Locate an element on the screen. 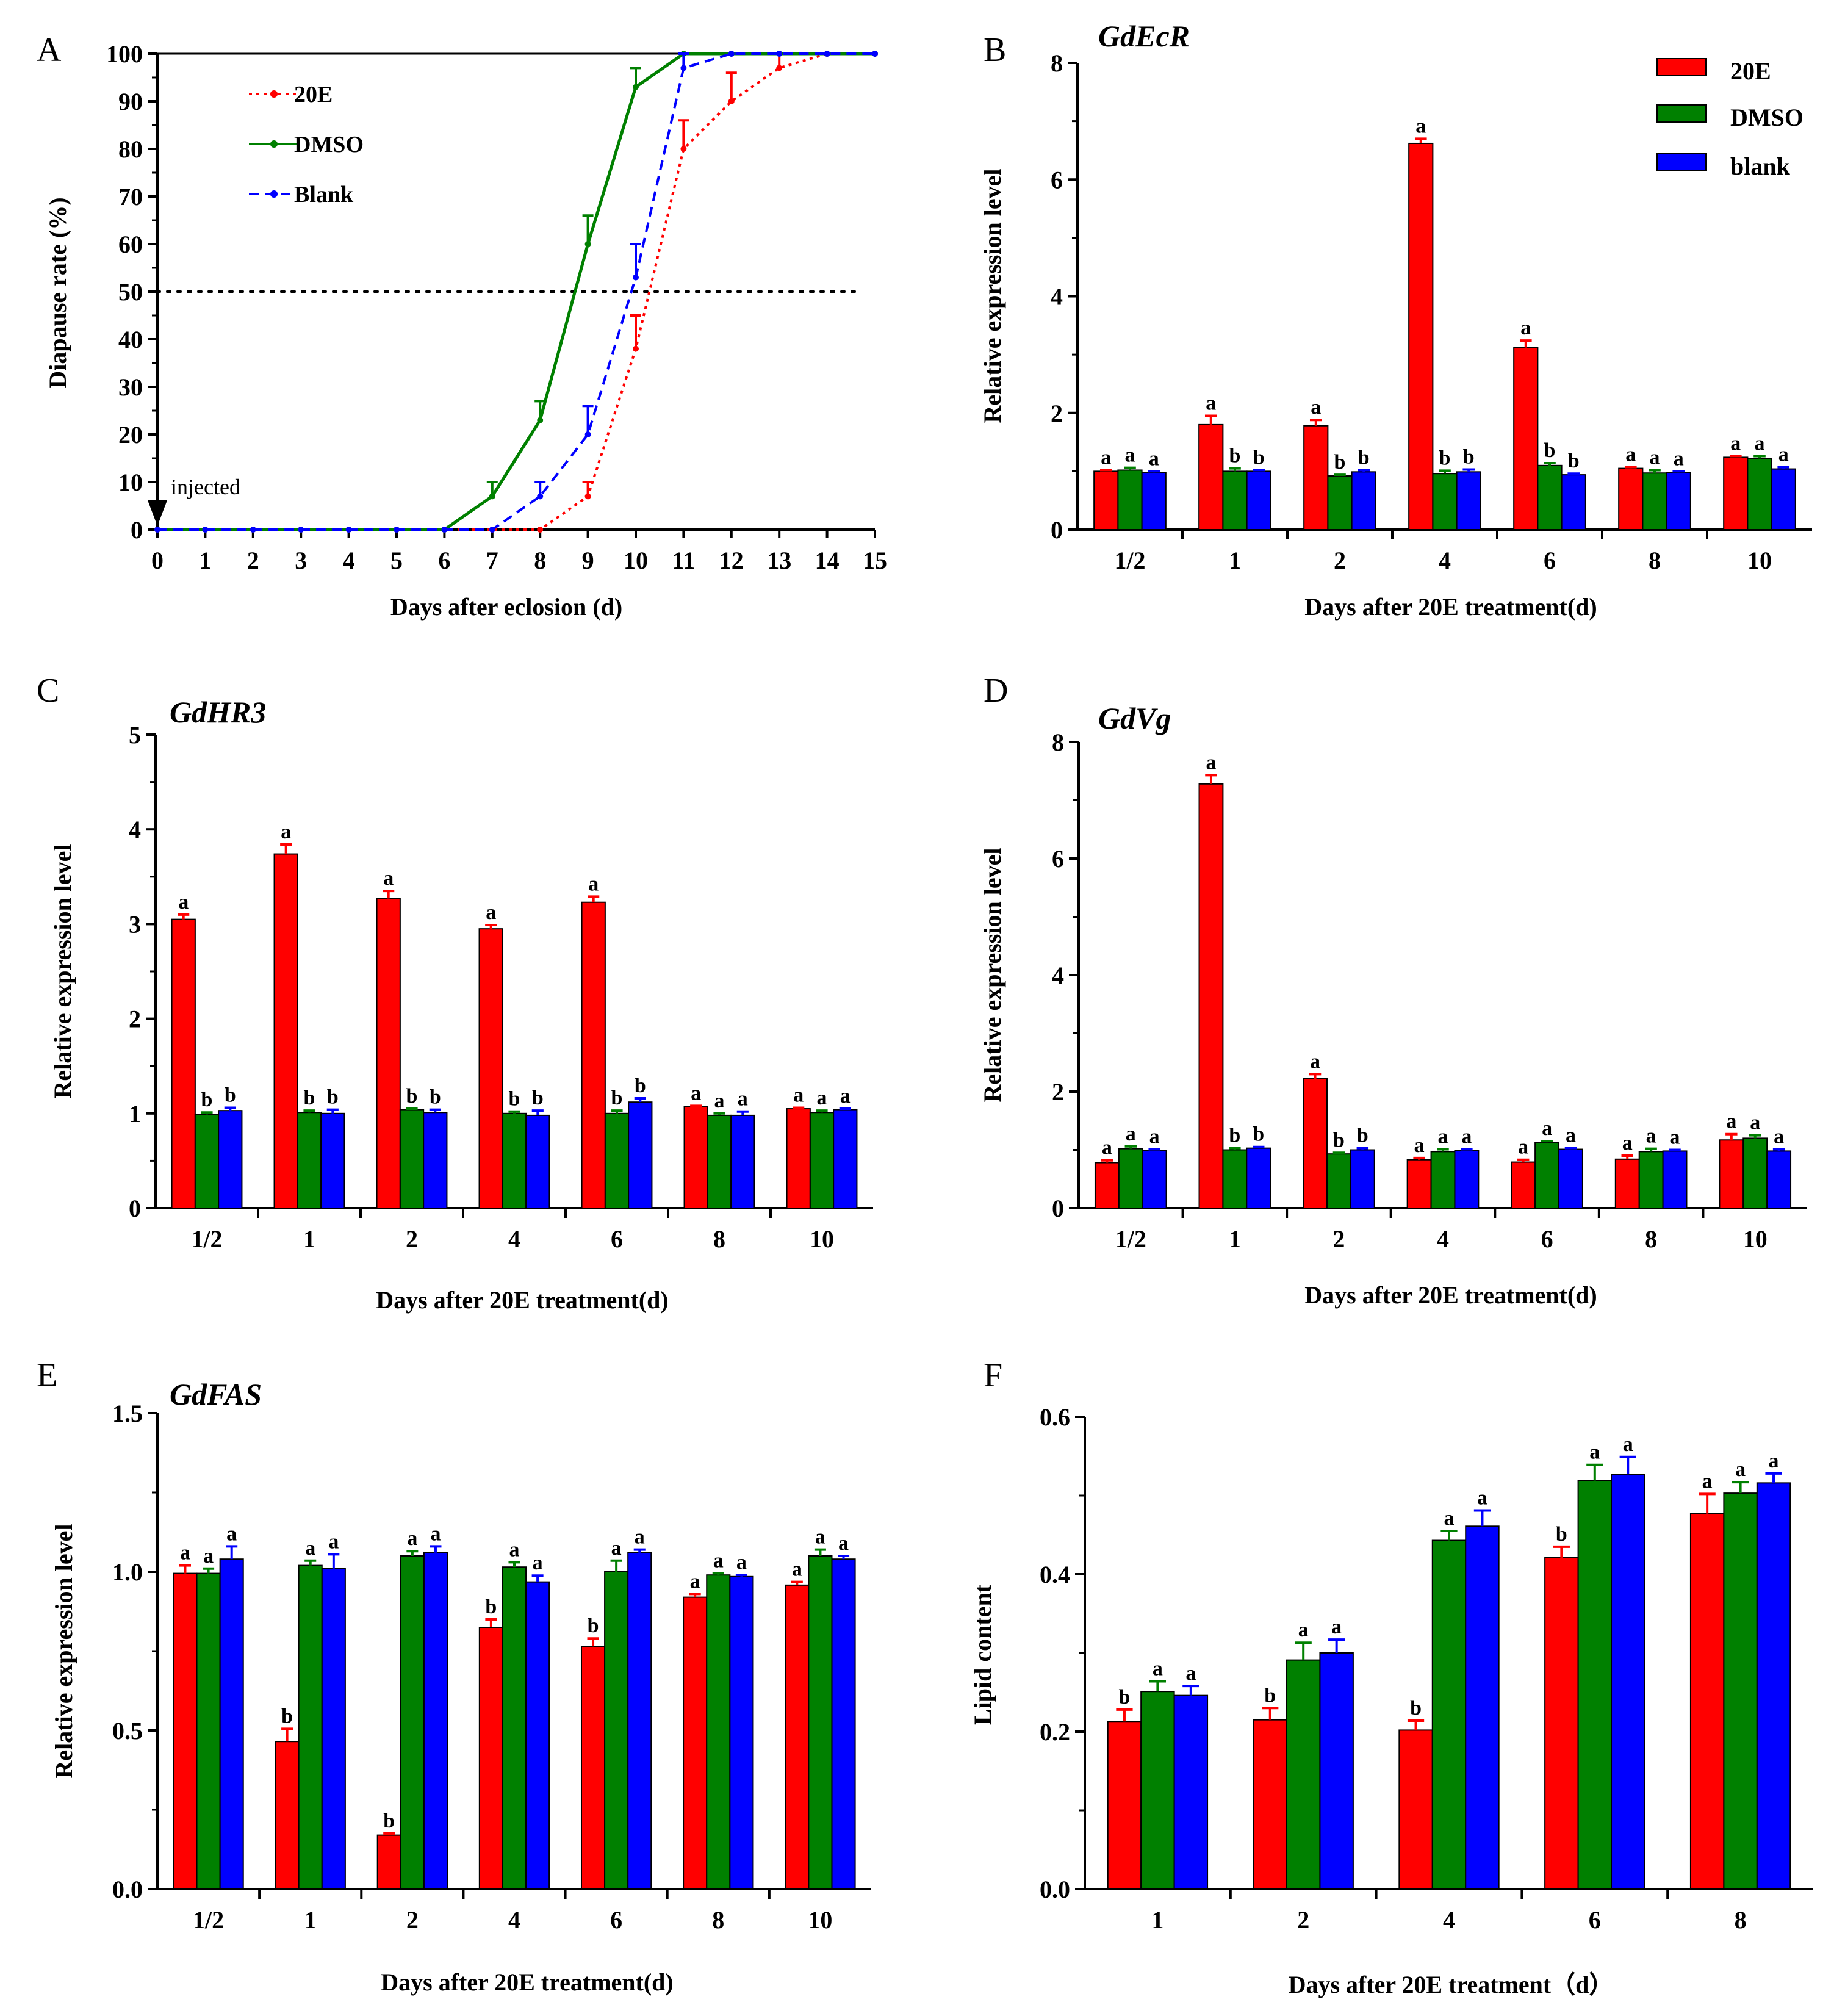 This screenshot has width=1845, height=2016. panel-e-x-tick-label: 1/2 is located at coordinates (208, 1920).